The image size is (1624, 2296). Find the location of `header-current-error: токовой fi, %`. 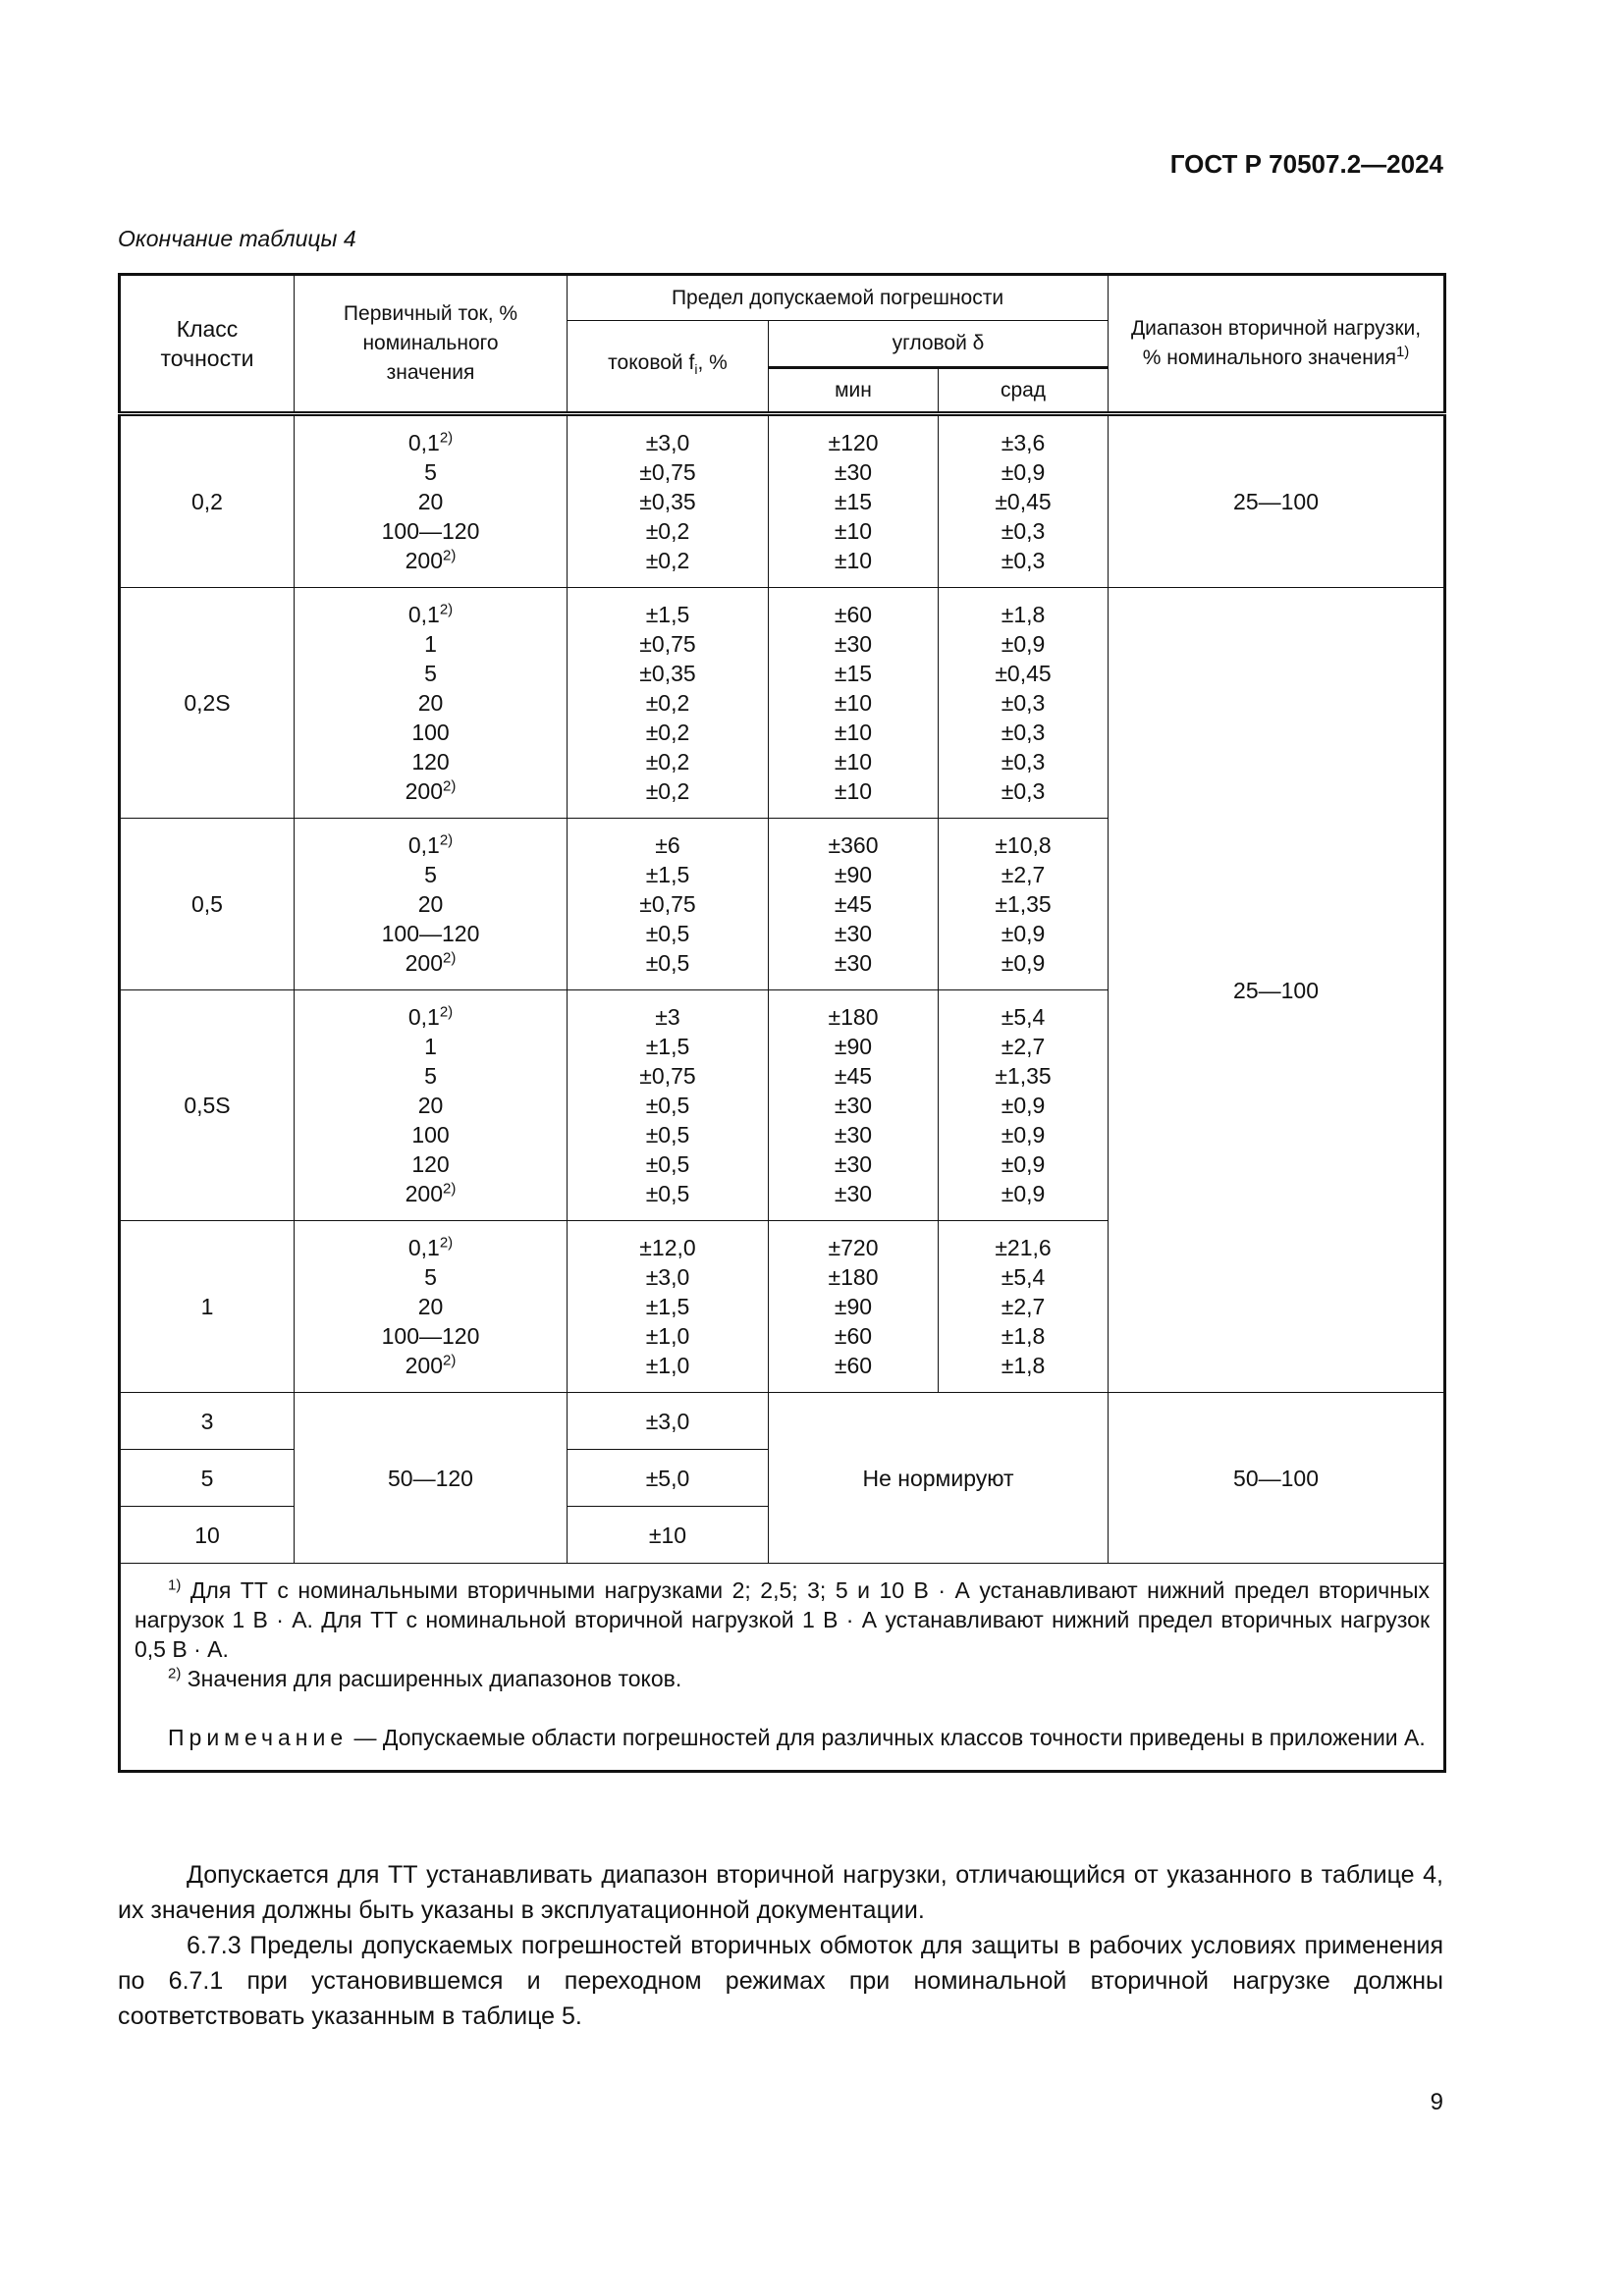

header-current-error: токовой fi, % is located at coordinates (668, 367).